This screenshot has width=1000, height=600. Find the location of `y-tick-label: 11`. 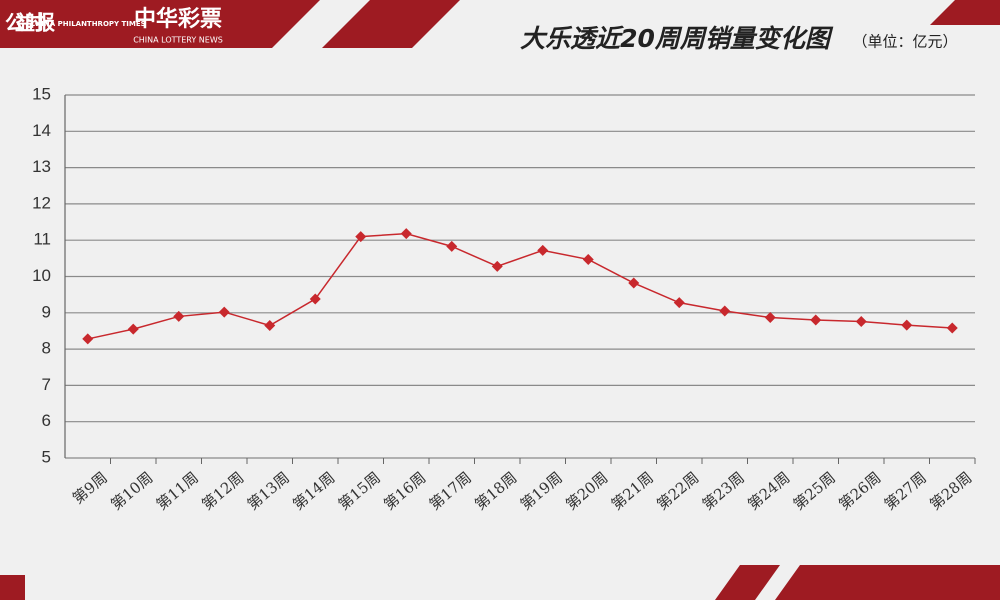

y-tick-label: 11 is located at coordinates (42, 239).